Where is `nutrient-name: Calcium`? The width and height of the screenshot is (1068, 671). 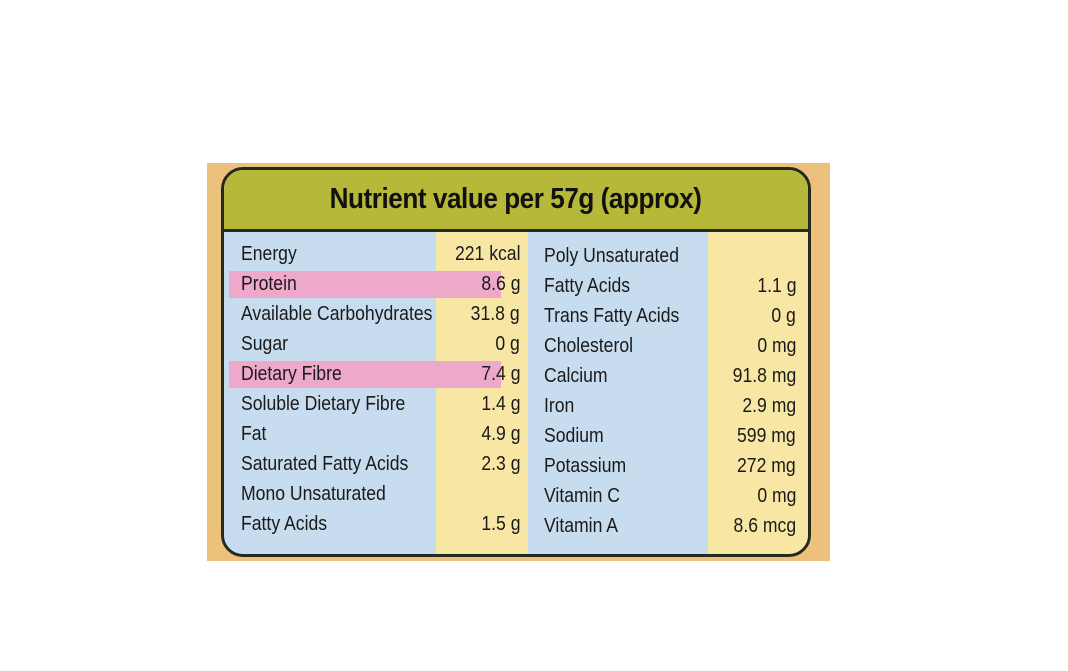 nutrient-name: Calcium is located at coordinates (576, 376).